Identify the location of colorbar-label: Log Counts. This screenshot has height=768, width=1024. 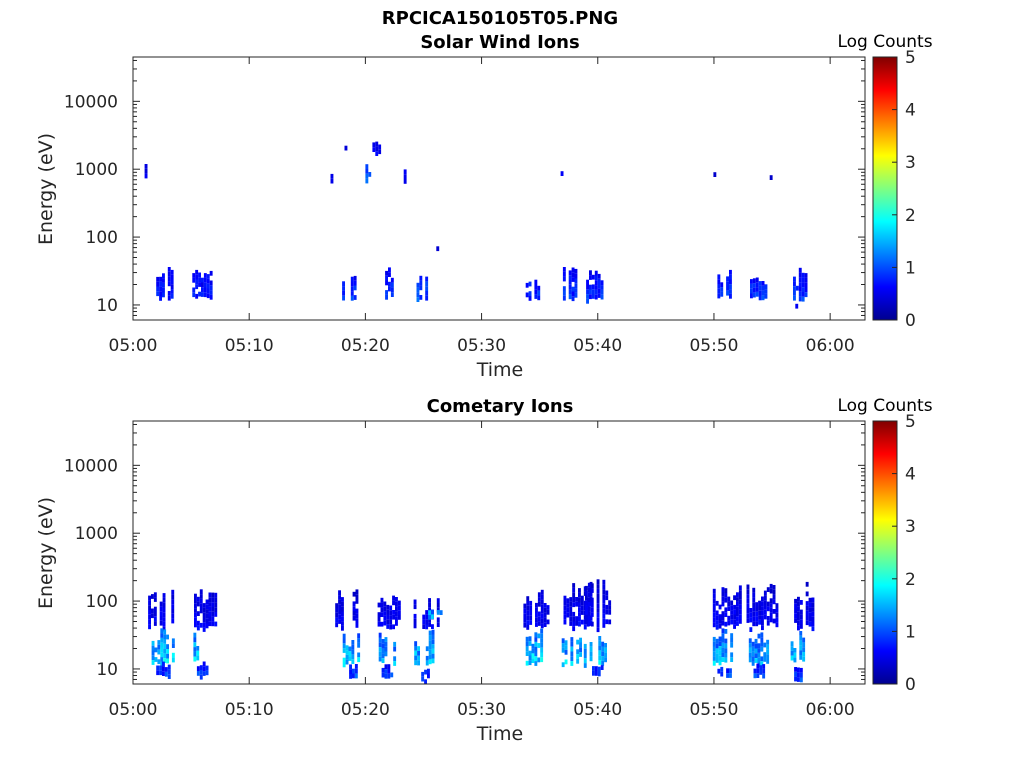
(884, 42).